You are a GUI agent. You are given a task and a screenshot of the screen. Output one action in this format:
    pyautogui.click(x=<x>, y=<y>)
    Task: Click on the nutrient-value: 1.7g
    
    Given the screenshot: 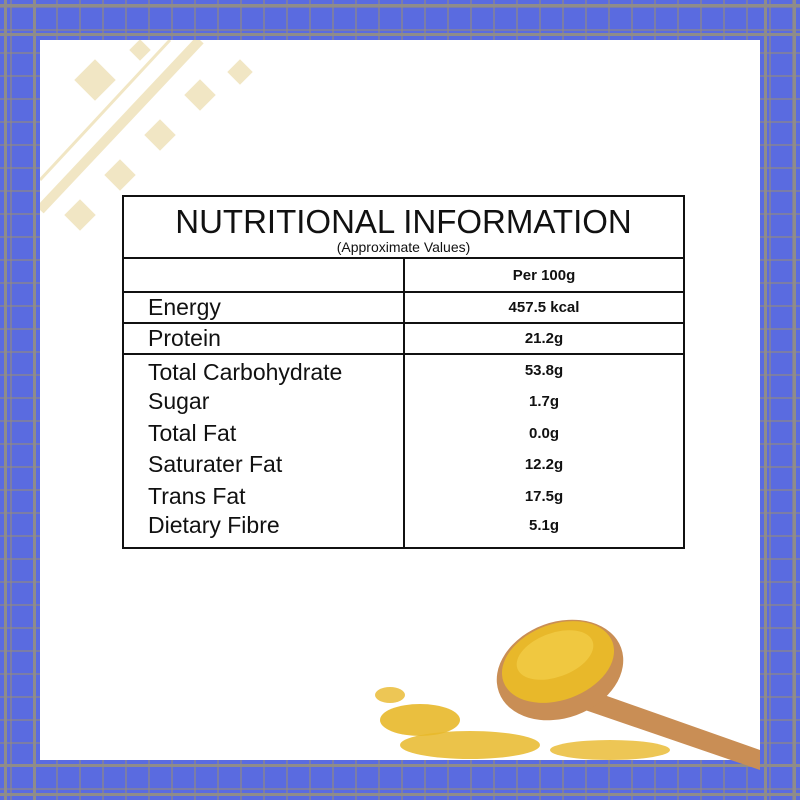 What is the action you would take?
    pyautogui.click(x=543, y=402)
    